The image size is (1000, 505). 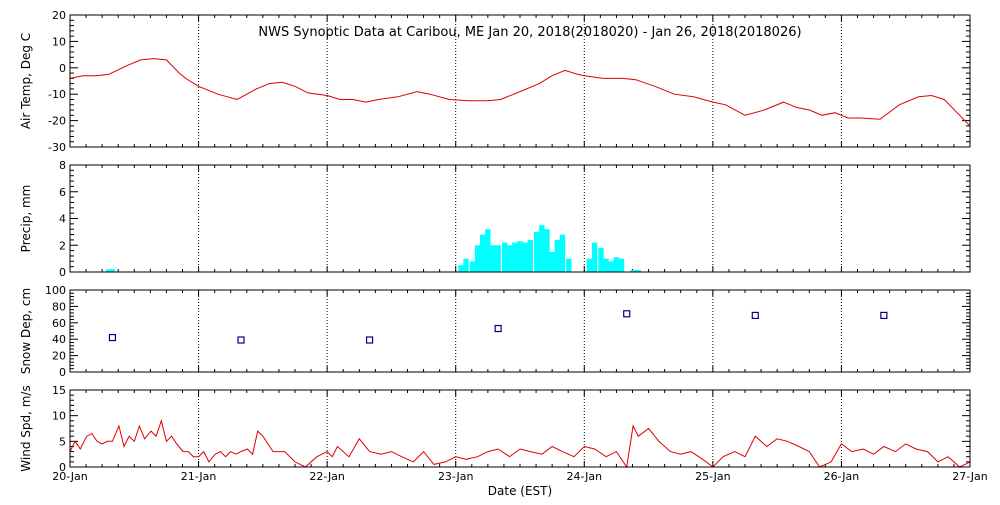 What do you see at coordinates (26, 331) in the screenshot?
I see `y-axis-label: Snow Dep, cm` at bounding box center [26, 331].